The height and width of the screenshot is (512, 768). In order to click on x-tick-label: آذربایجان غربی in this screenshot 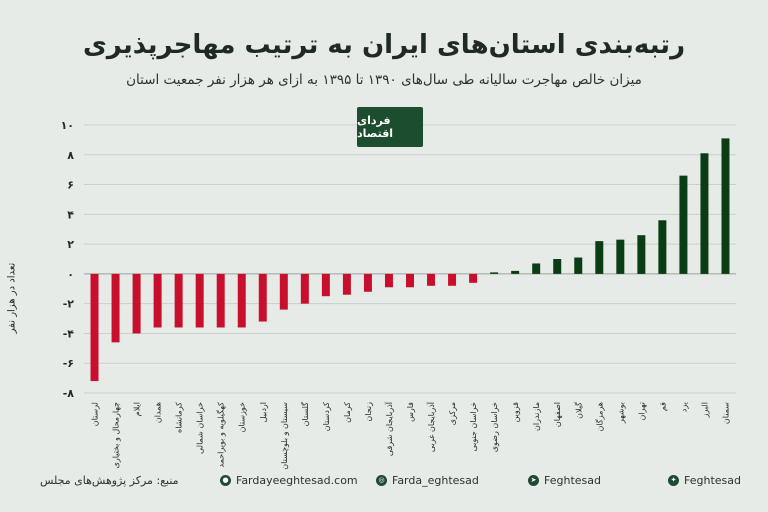, I will do `click(431, 426)`.